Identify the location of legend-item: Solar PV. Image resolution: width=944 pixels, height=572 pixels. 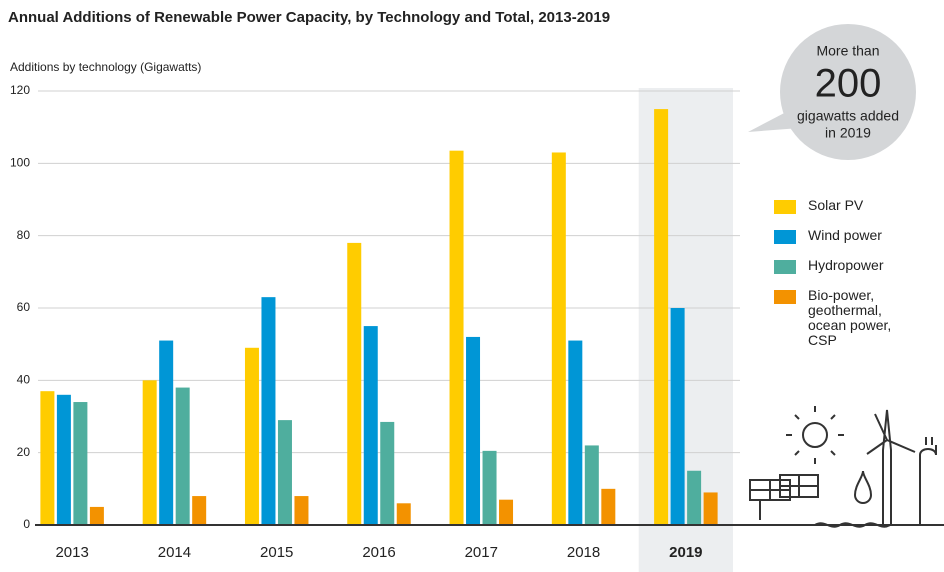
(859, 206).